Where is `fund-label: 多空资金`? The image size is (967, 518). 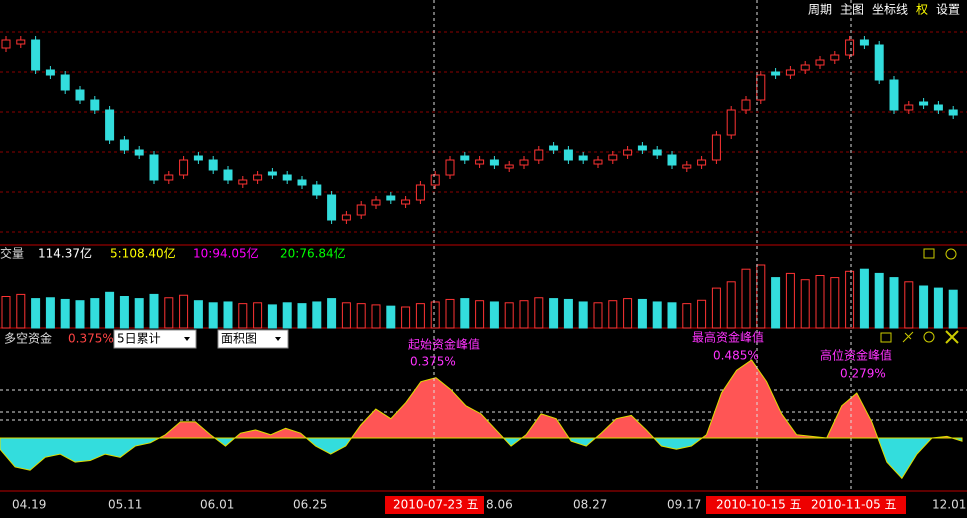
fund-label: 多空资金 is located at coordinates (28, 338).